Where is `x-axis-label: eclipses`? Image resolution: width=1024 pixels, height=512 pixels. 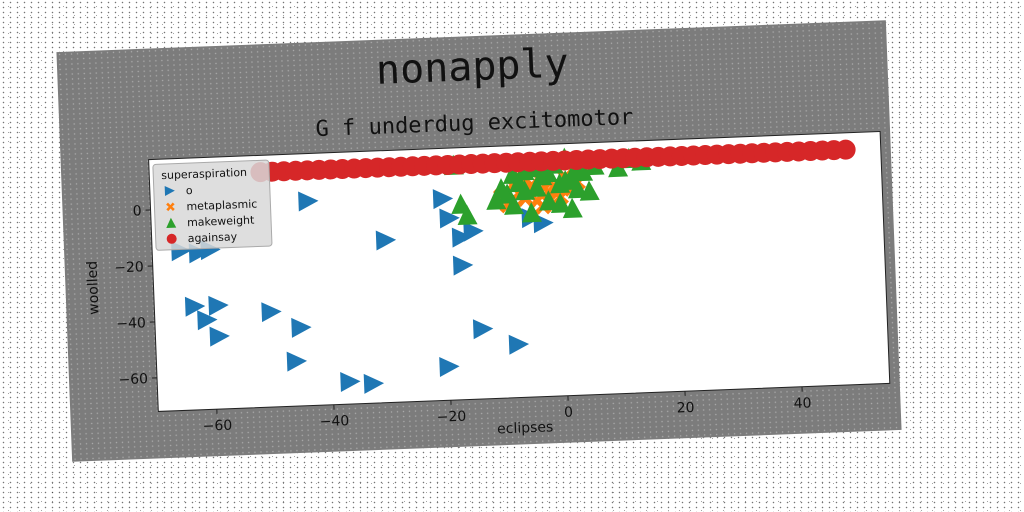 x-axis-label: eclipses is located at coordinates (525, 428).